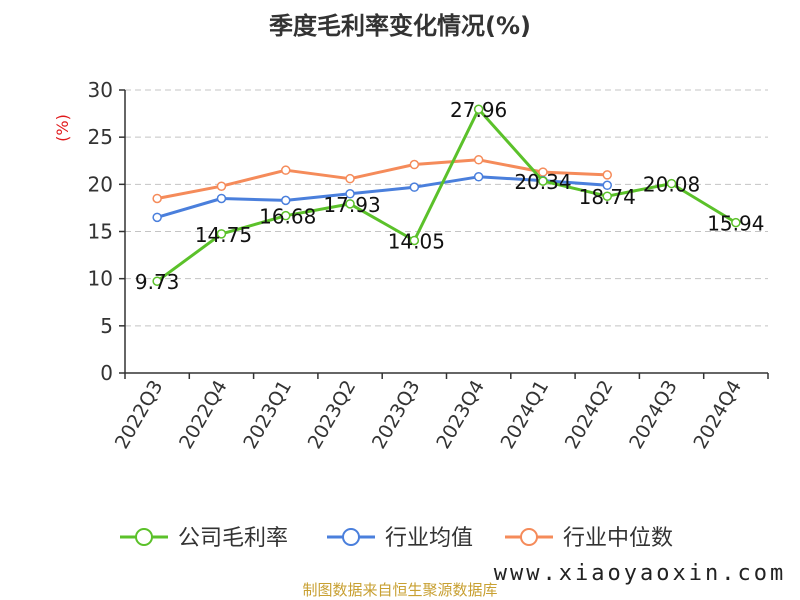 This screenshot has width=800, height=600. I want to click on data-label: 20.34, so click(542, 182).